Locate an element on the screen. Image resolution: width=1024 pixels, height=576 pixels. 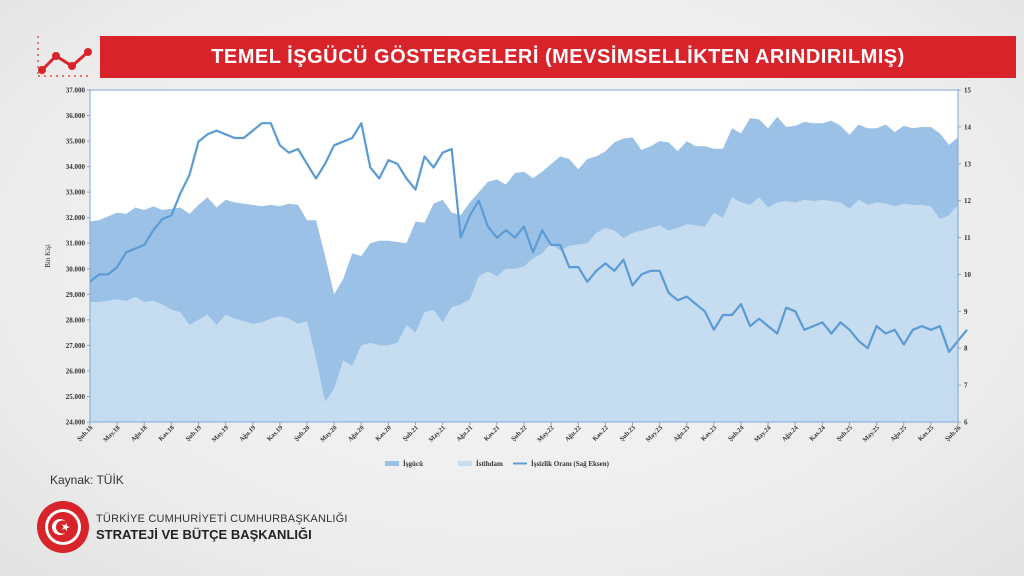
x-tick-label: May.23 is located at coordinates (655, 434).